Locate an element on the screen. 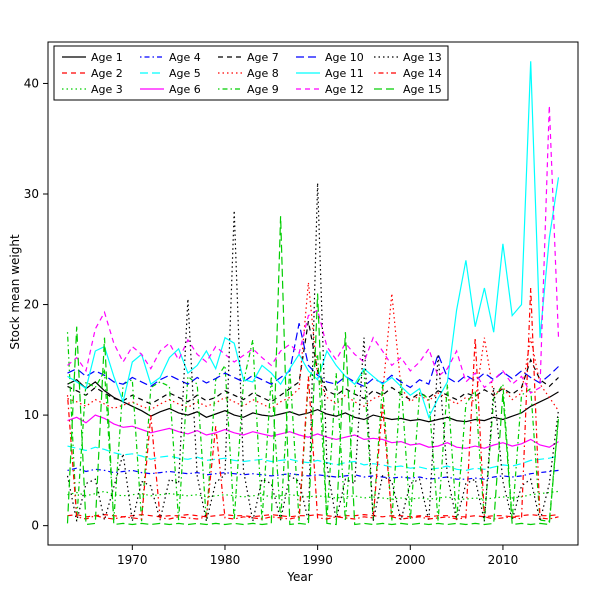  legend-entry-label: Age 5 is located at coordinates (185, 73).